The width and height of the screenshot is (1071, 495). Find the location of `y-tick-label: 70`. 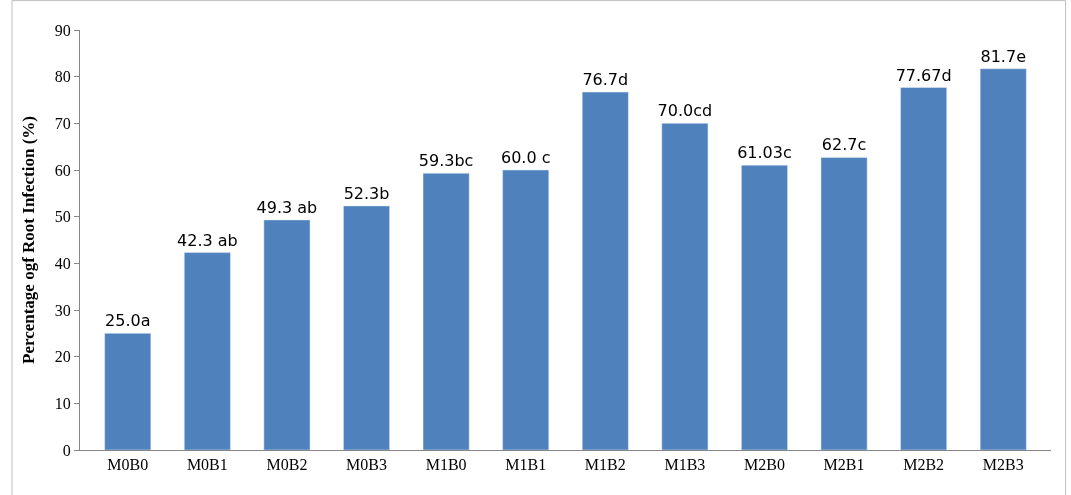

y-tick-label: 70 is located at coordinates (62, 123).